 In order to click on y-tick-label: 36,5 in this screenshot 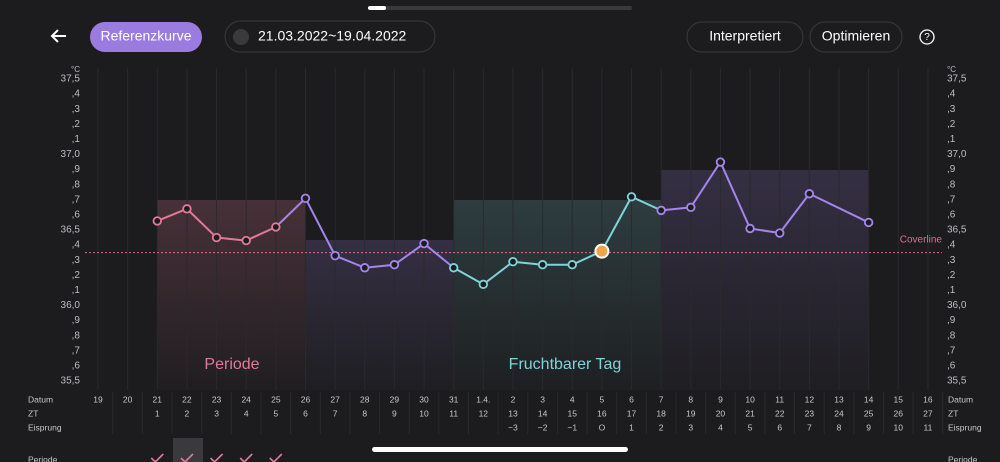, I will do `click(957, 230)`.